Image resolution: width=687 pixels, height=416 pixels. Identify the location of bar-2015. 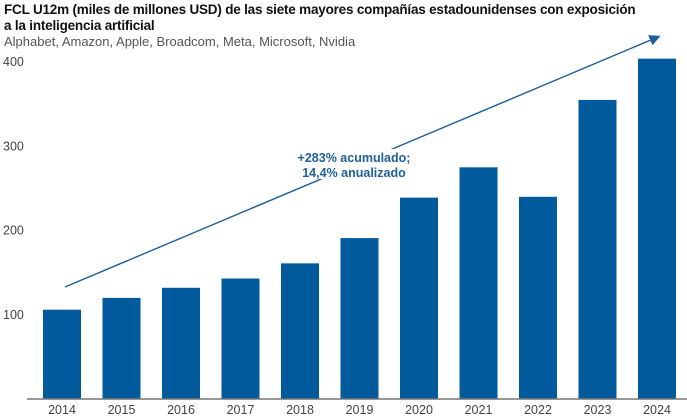
(121, 348).